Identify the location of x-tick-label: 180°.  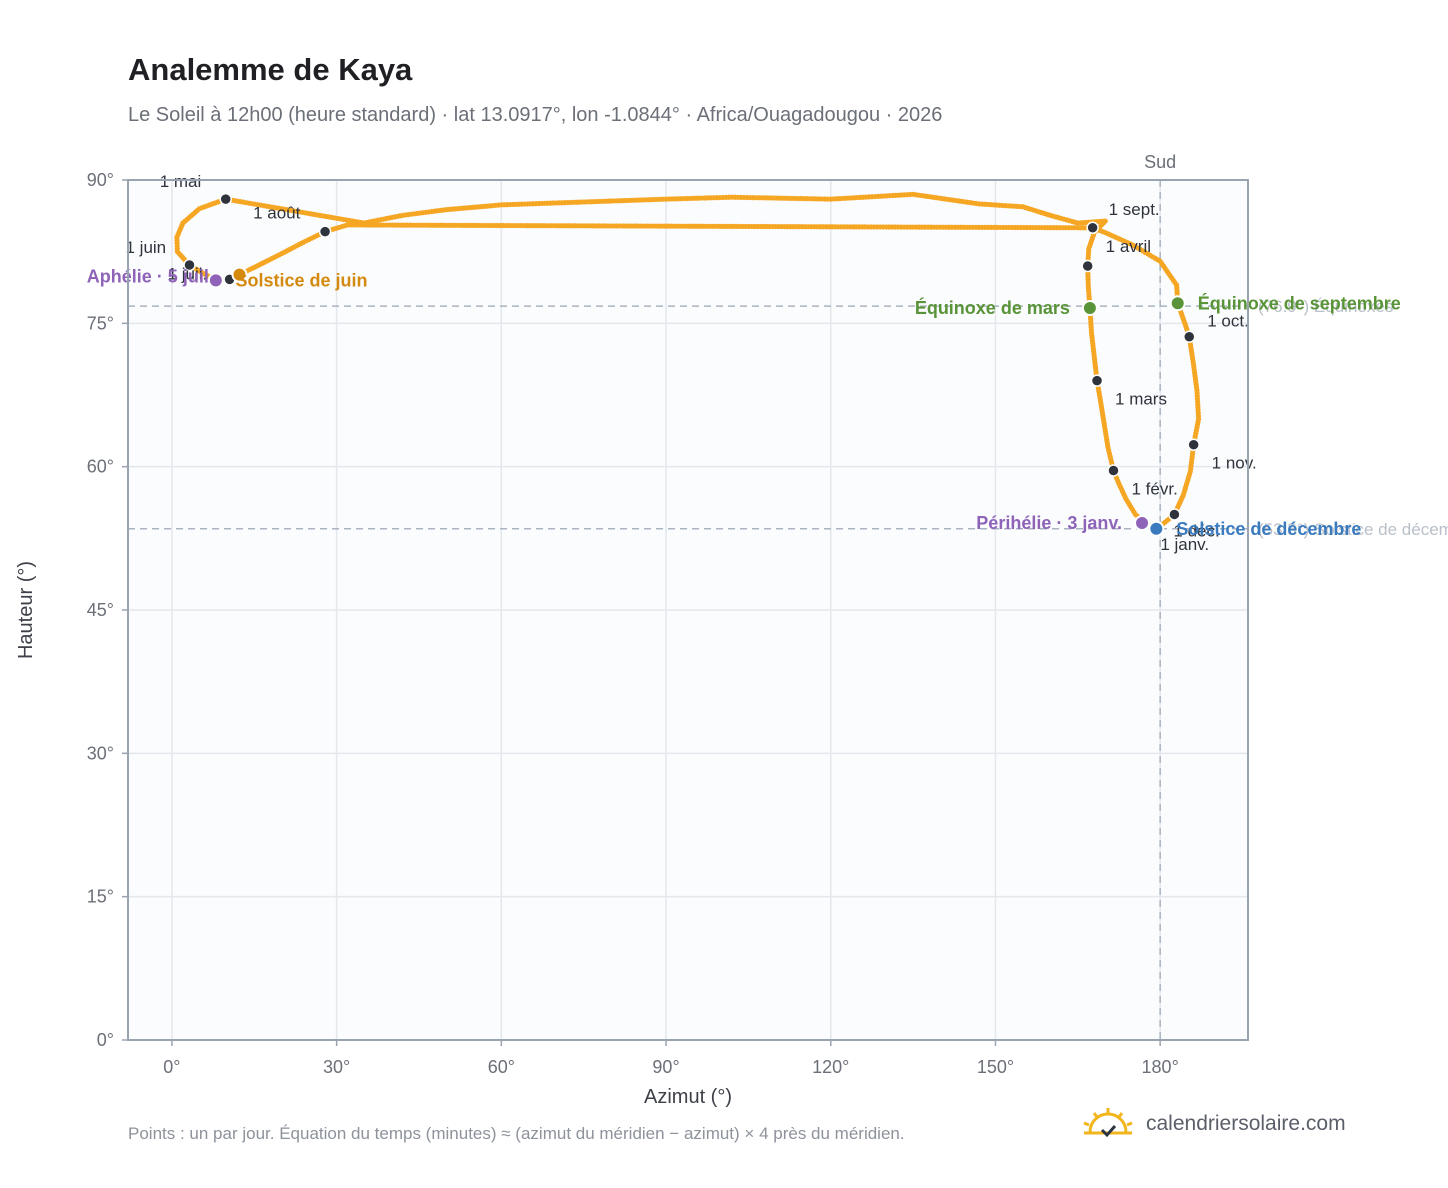
(1160, 1067).